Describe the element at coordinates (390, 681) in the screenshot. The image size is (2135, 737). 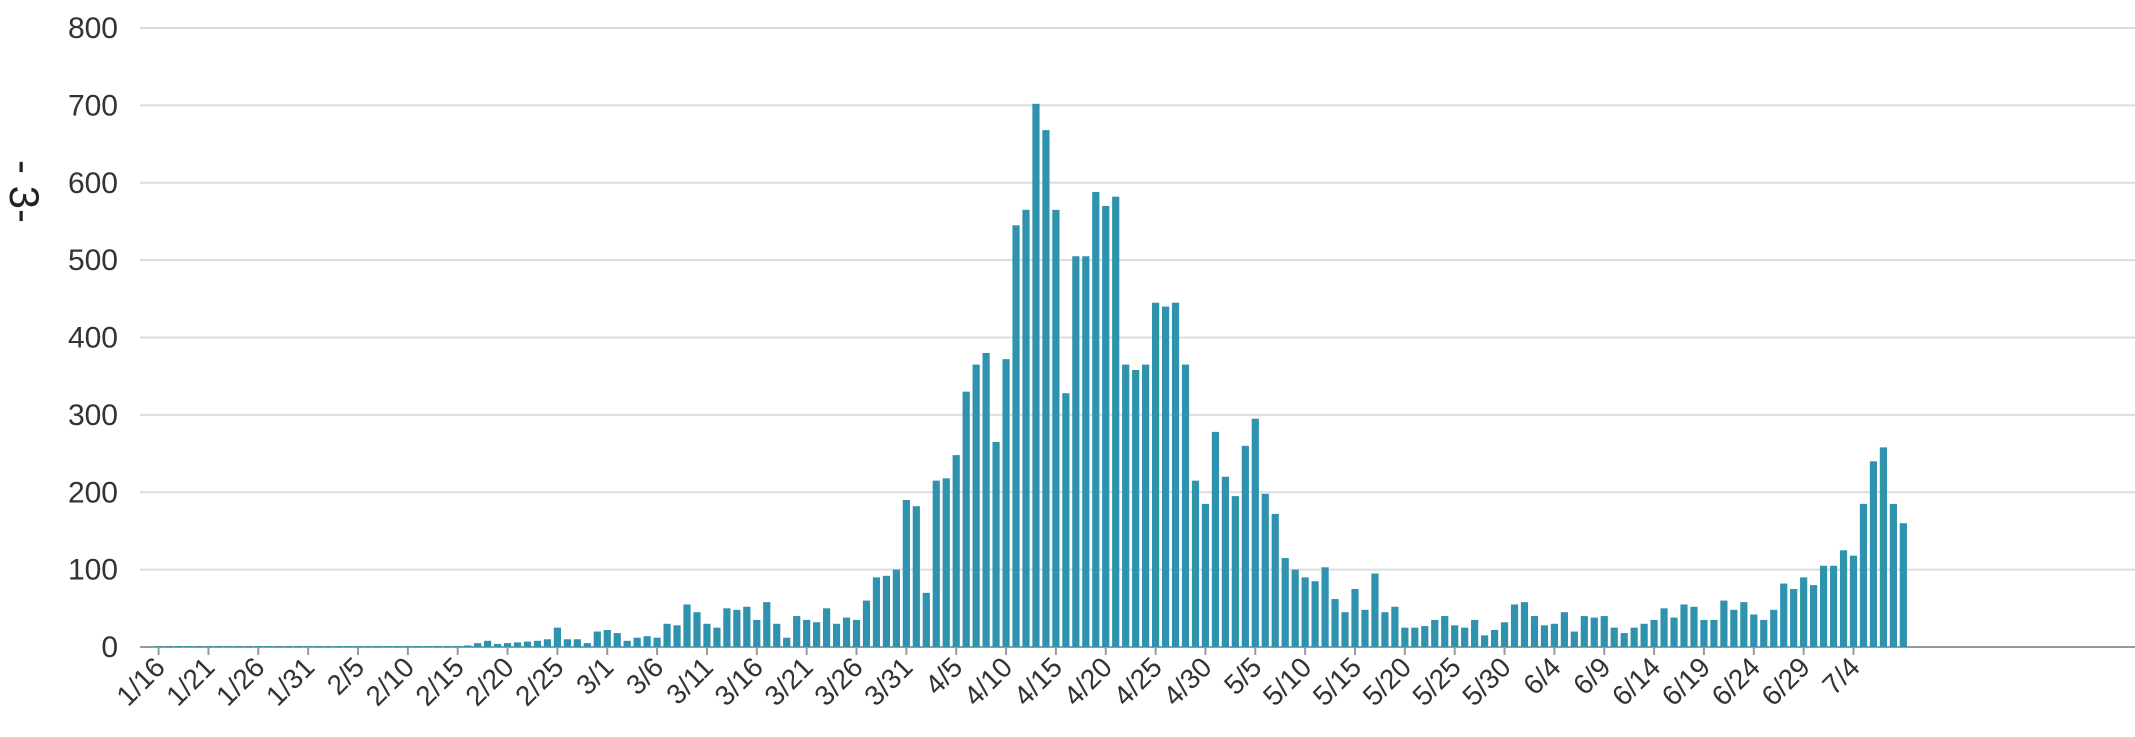
I see `x-tick-label: 2/10` at that location.